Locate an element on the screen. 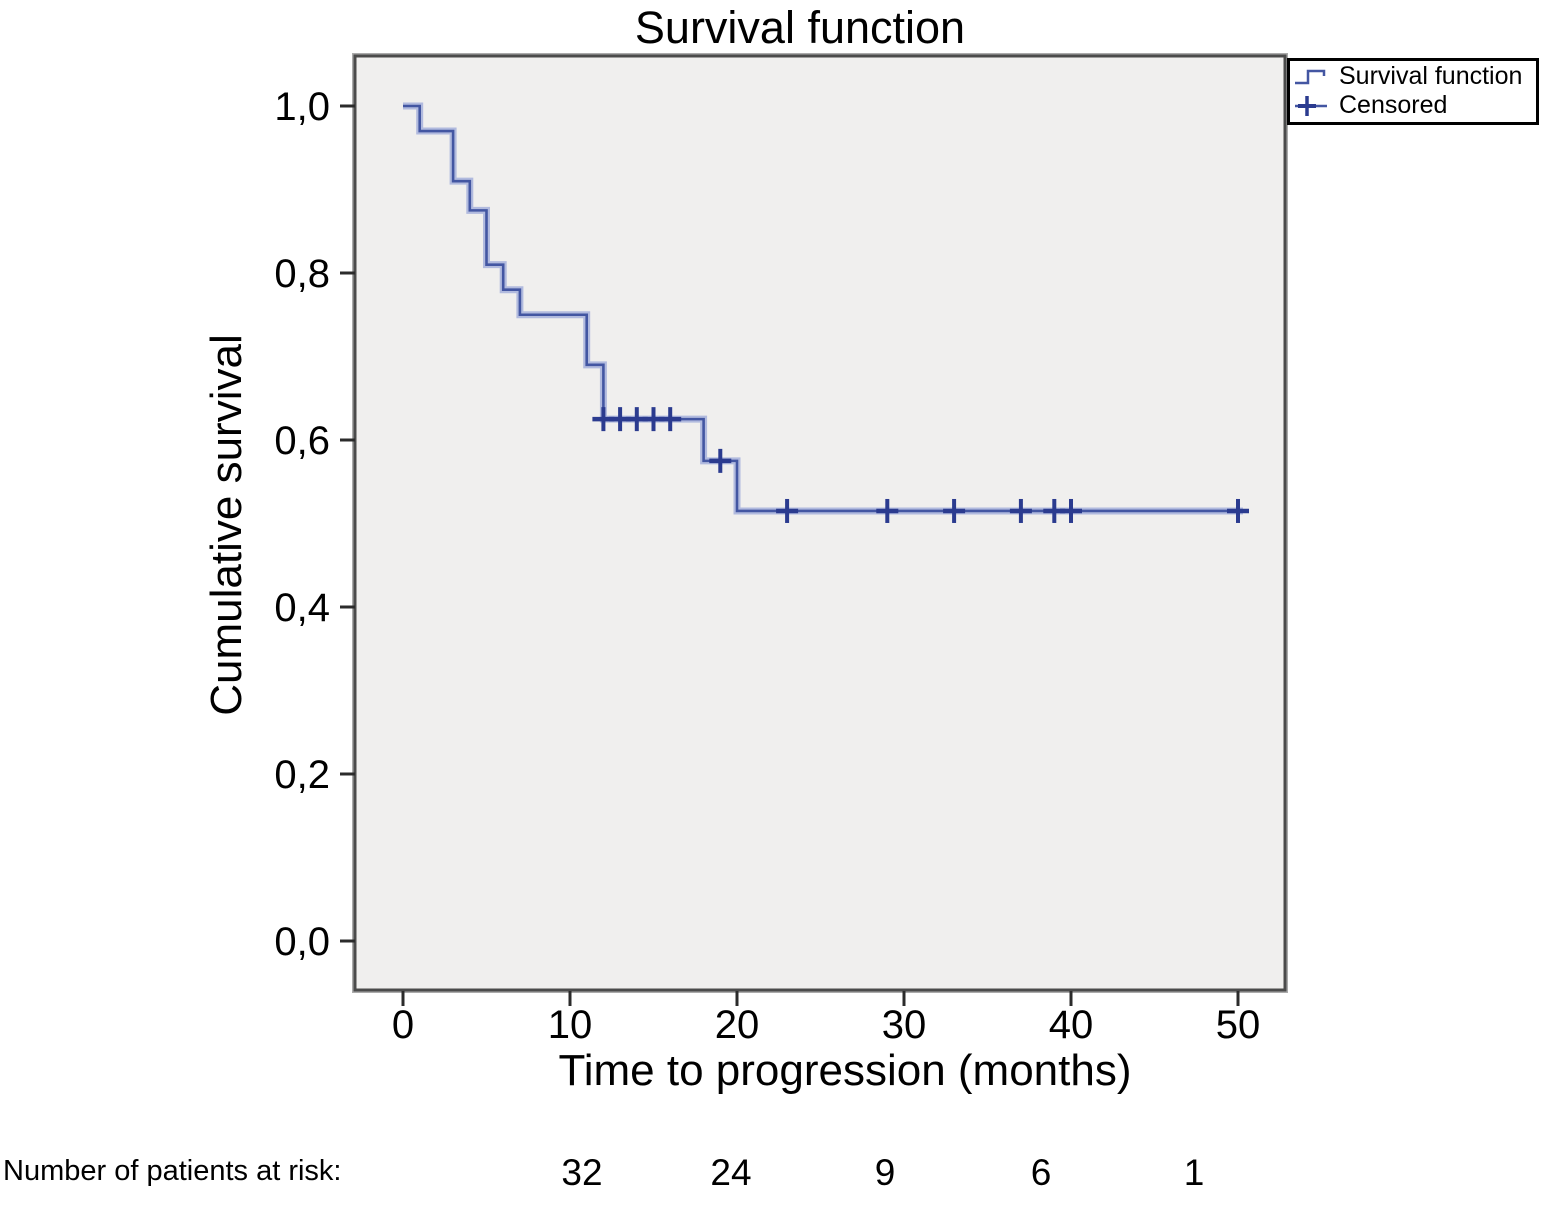 Image resolution: width=1551 pixels, height=1224 pixels. y-tick-label: 0,2 is located at coordinates (302, 775).